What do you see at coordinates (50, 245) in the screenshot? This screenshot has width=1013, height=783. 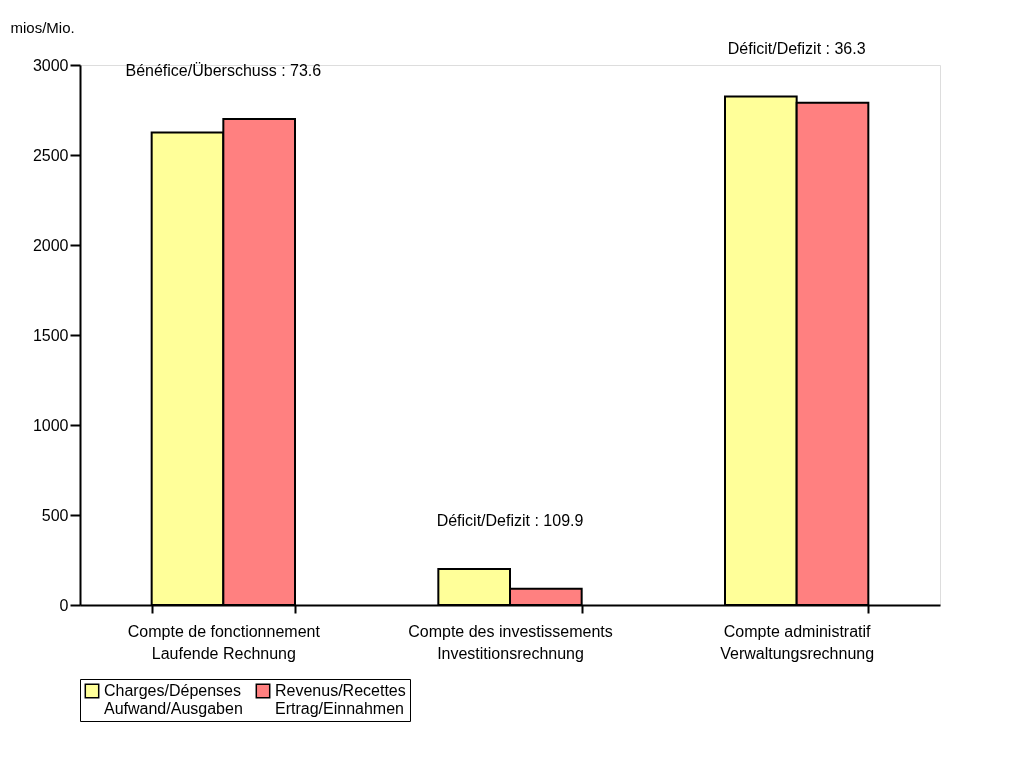 I see `y-tick-label: 2000` at bounding box center [50, 245].